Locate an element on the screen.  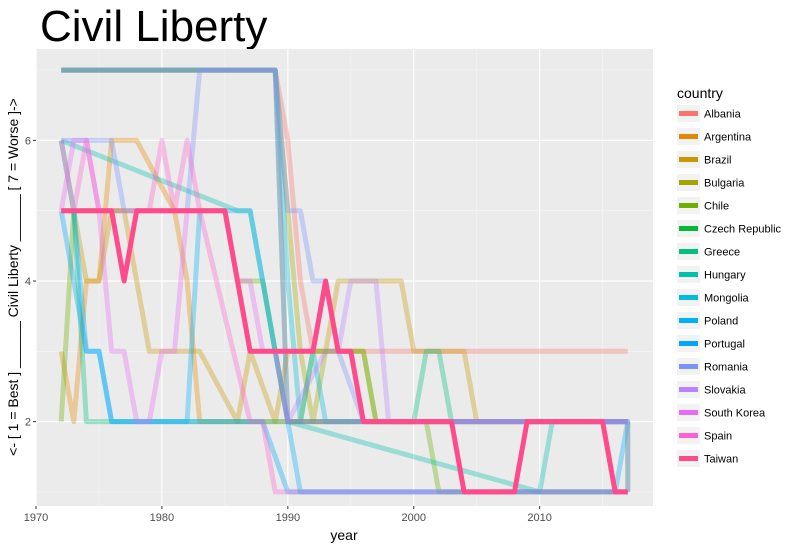
legend-label-taiwan: Taiwan is located at coordinates (721, 460).